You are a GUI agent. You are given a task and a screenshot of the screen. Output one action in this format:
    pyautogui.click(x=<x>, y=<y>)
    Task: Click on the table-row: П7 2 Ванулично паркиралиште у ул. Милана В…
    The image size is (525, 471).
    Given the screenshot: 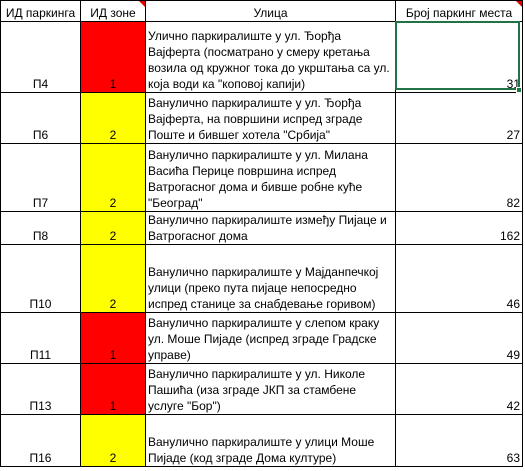 What is the action you would take?
    pyautogui.click(x=261, y=177)
    